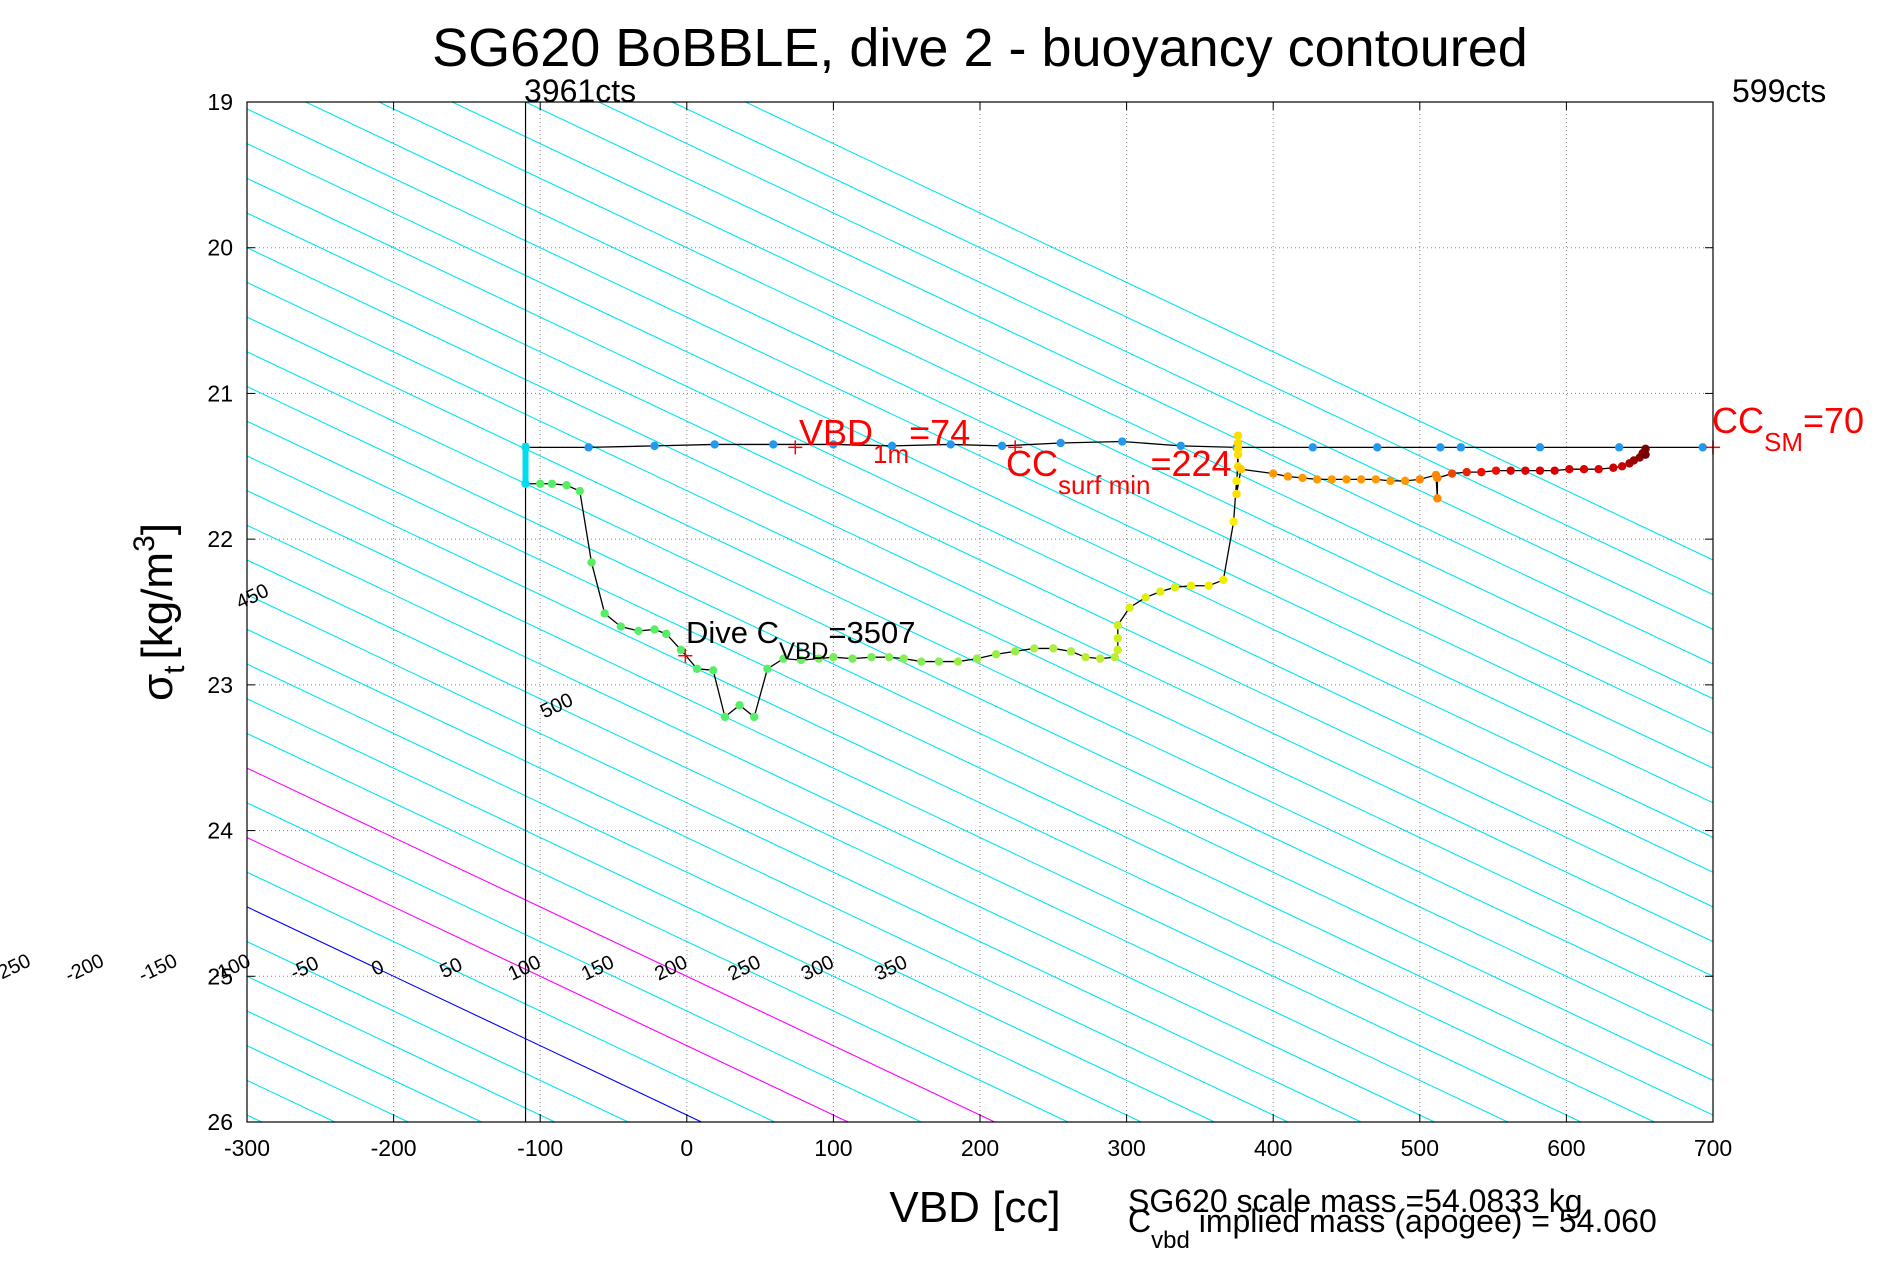 This screenshot has height=1262, width=1891. I want to click on dive-c-sub: VBD, so click(803, 651).